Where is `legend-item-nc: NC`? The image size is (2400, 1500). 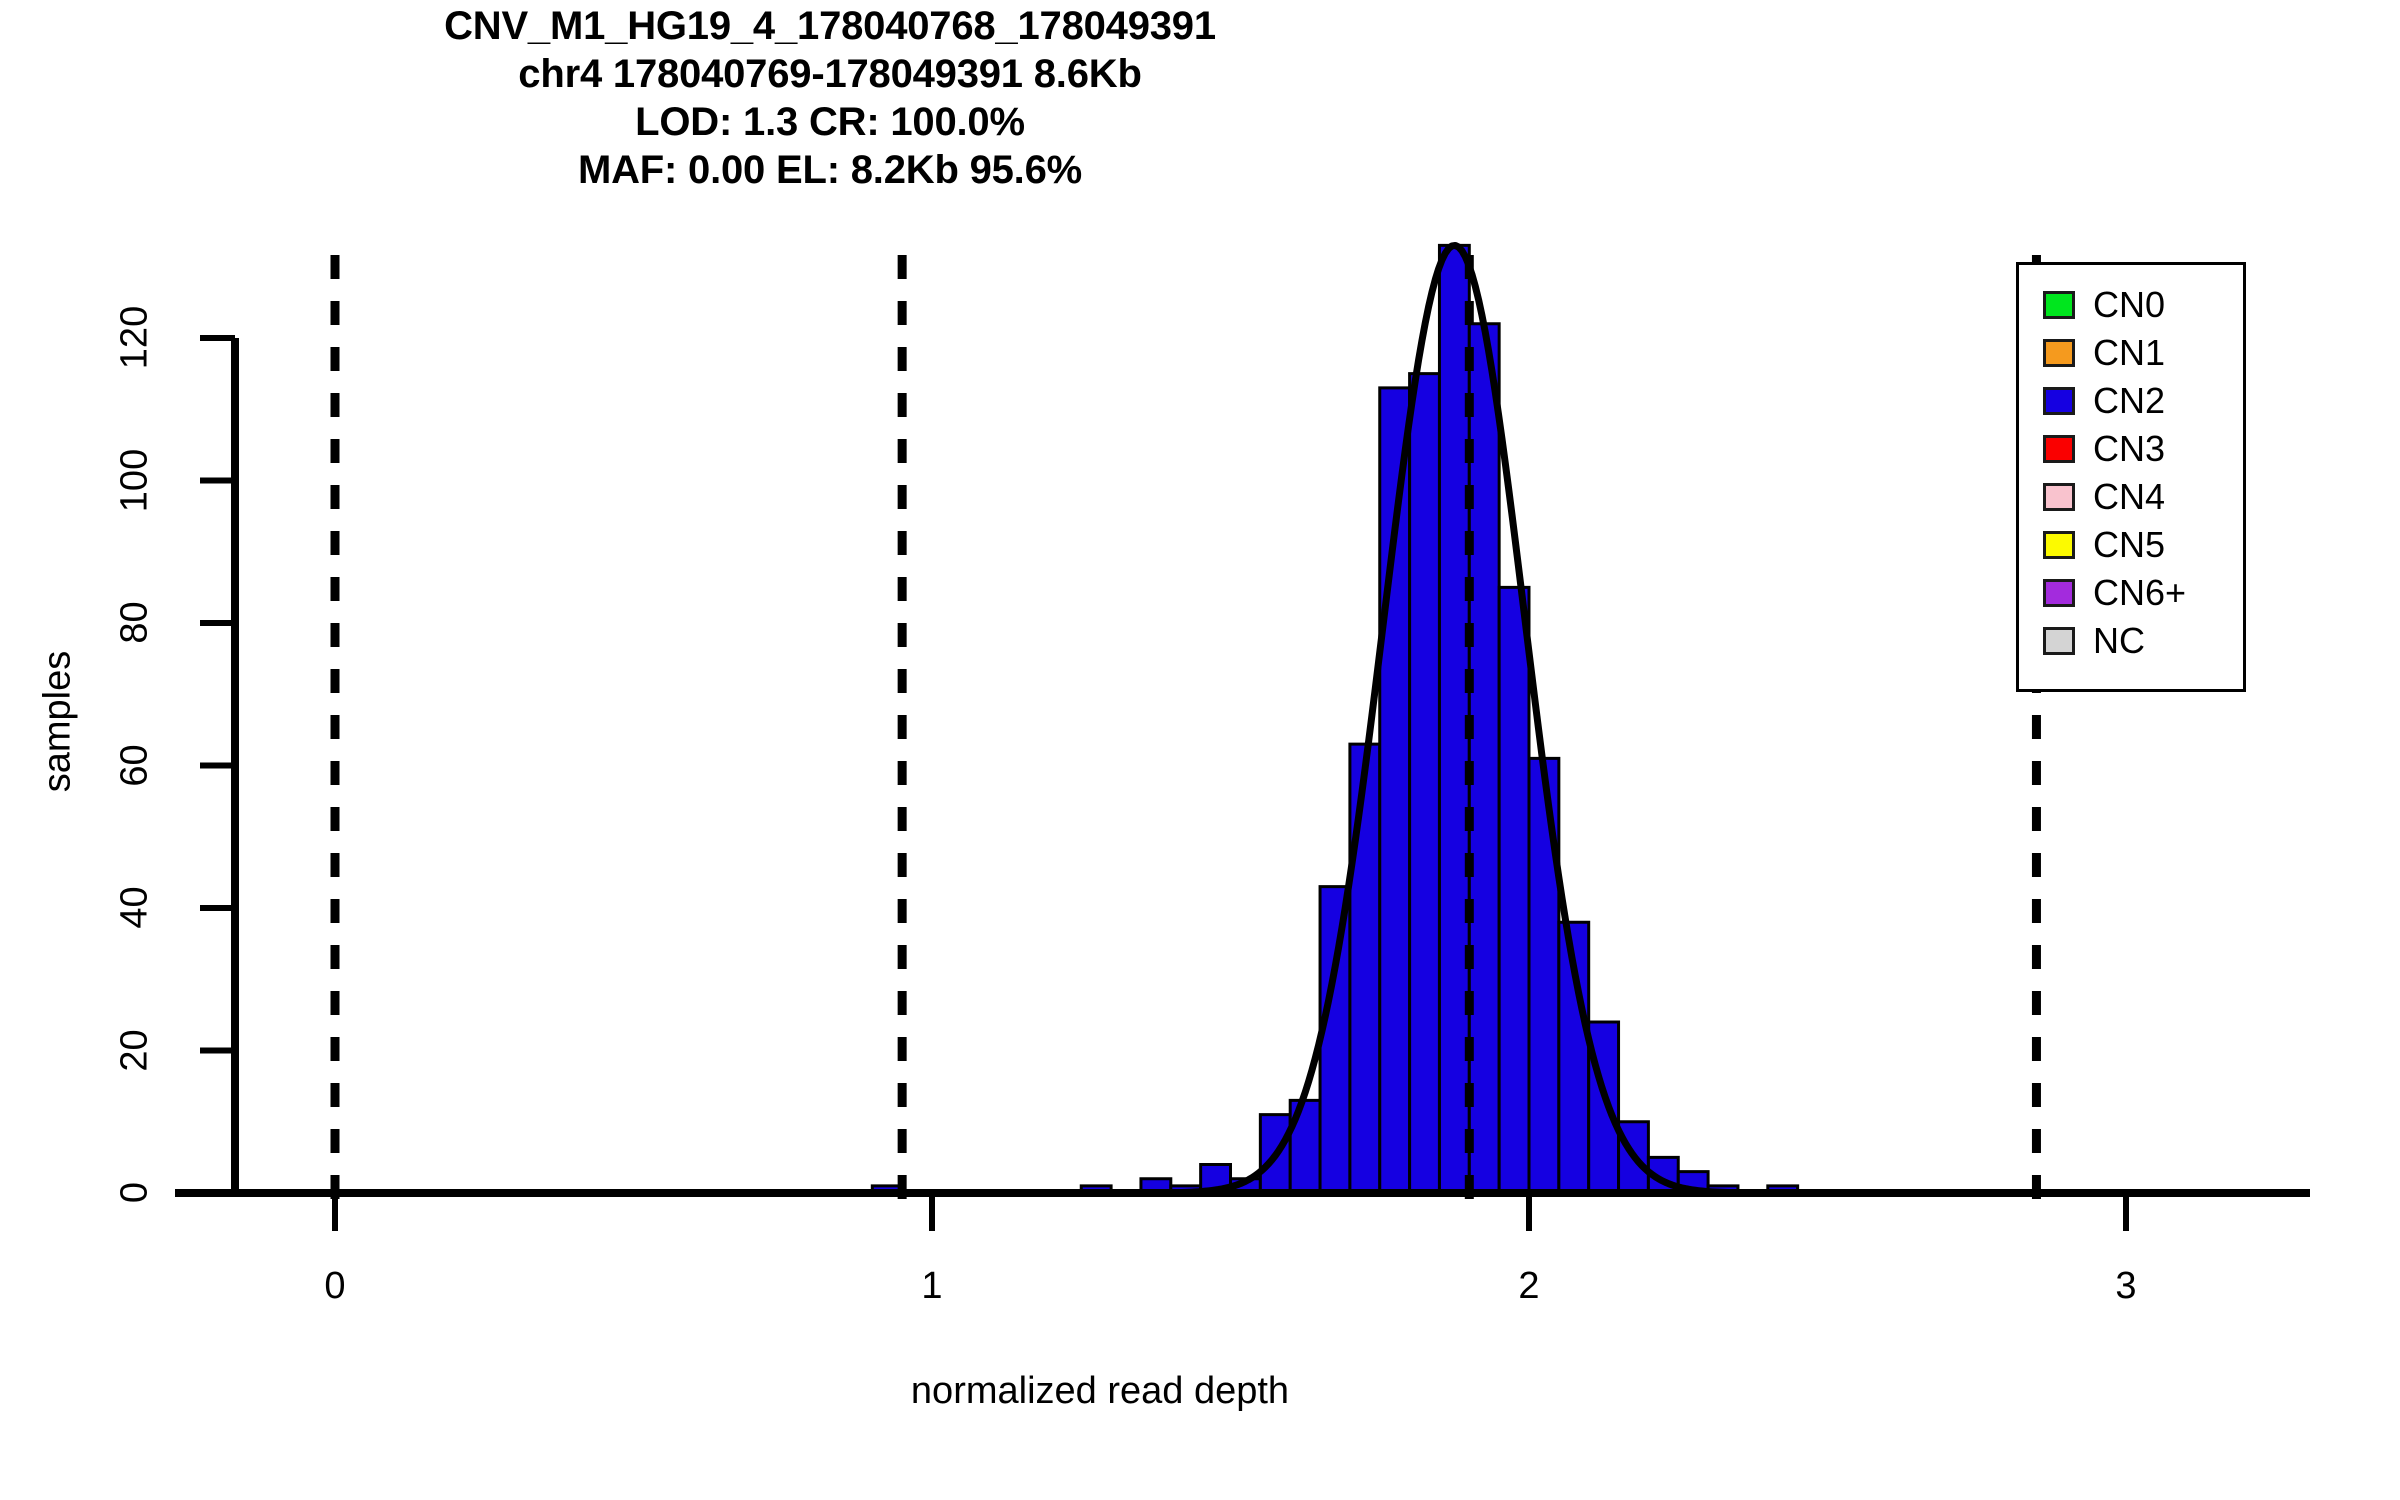 legend-item-nc: NC is located at coordinates (2114, 641).